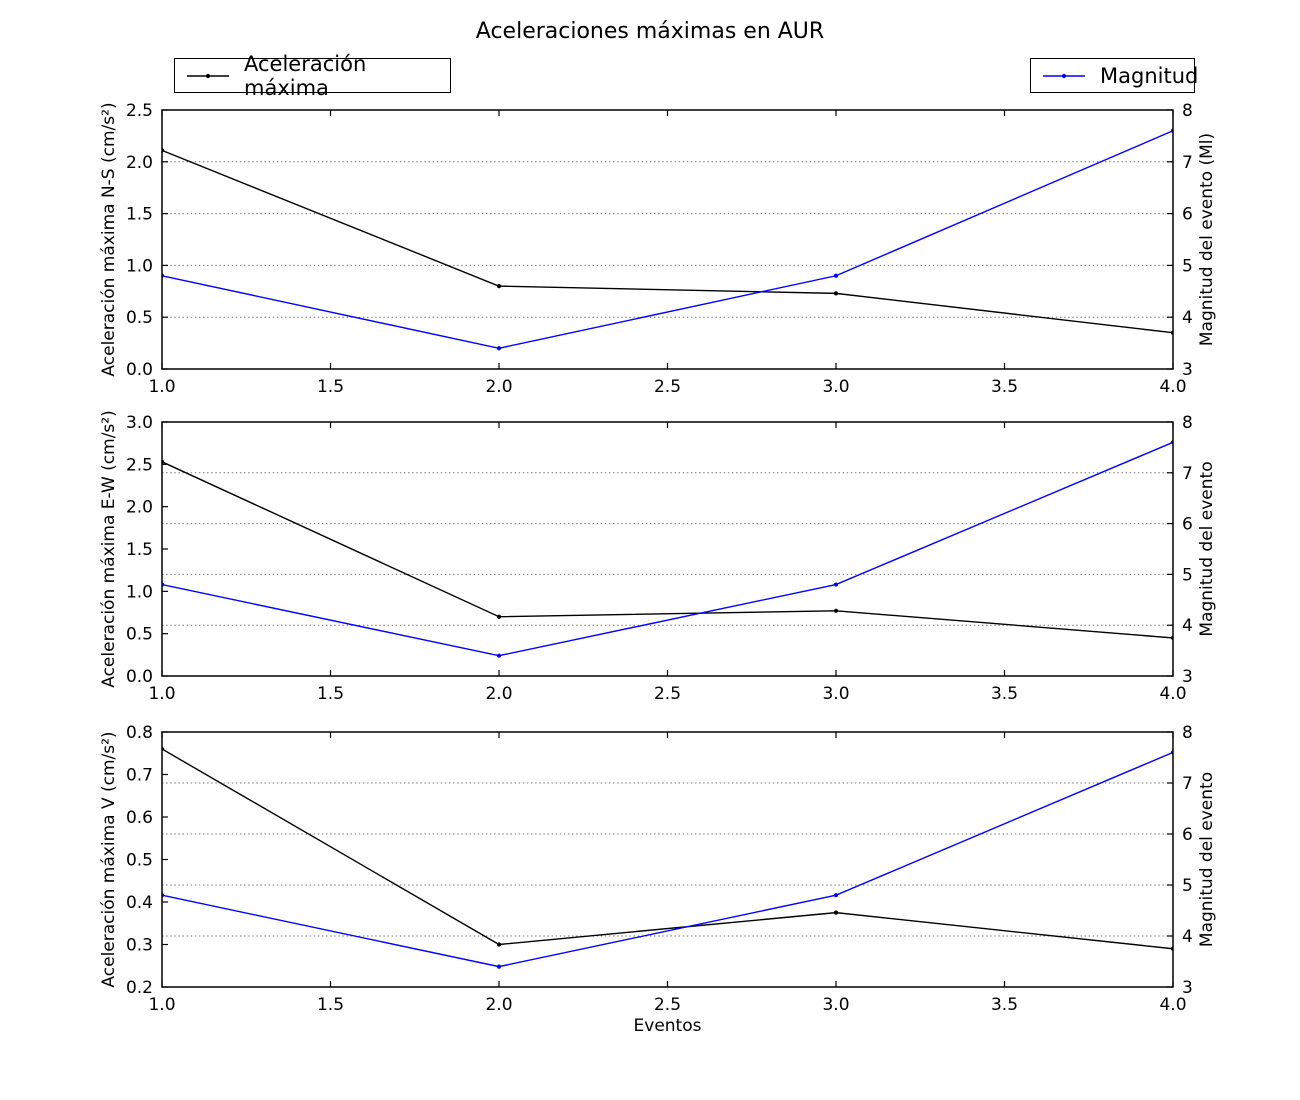 This screenshot has height=1100, width=1300. Describe the element at coordinates (139, 423) in the screenshot. I see `y-tick-label-left: 3.0` at that location.